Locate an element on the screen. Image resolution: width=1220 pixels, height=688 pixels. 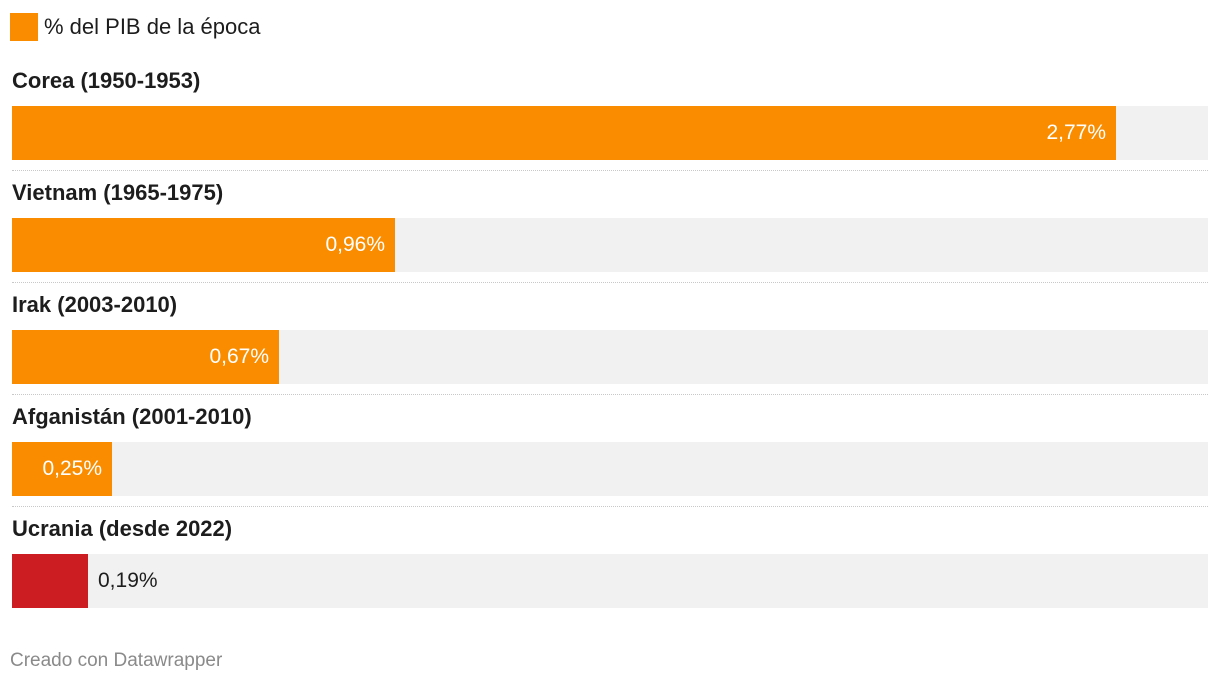
category-label: Corea (1950-1953) is located at coordinates (106, 80).